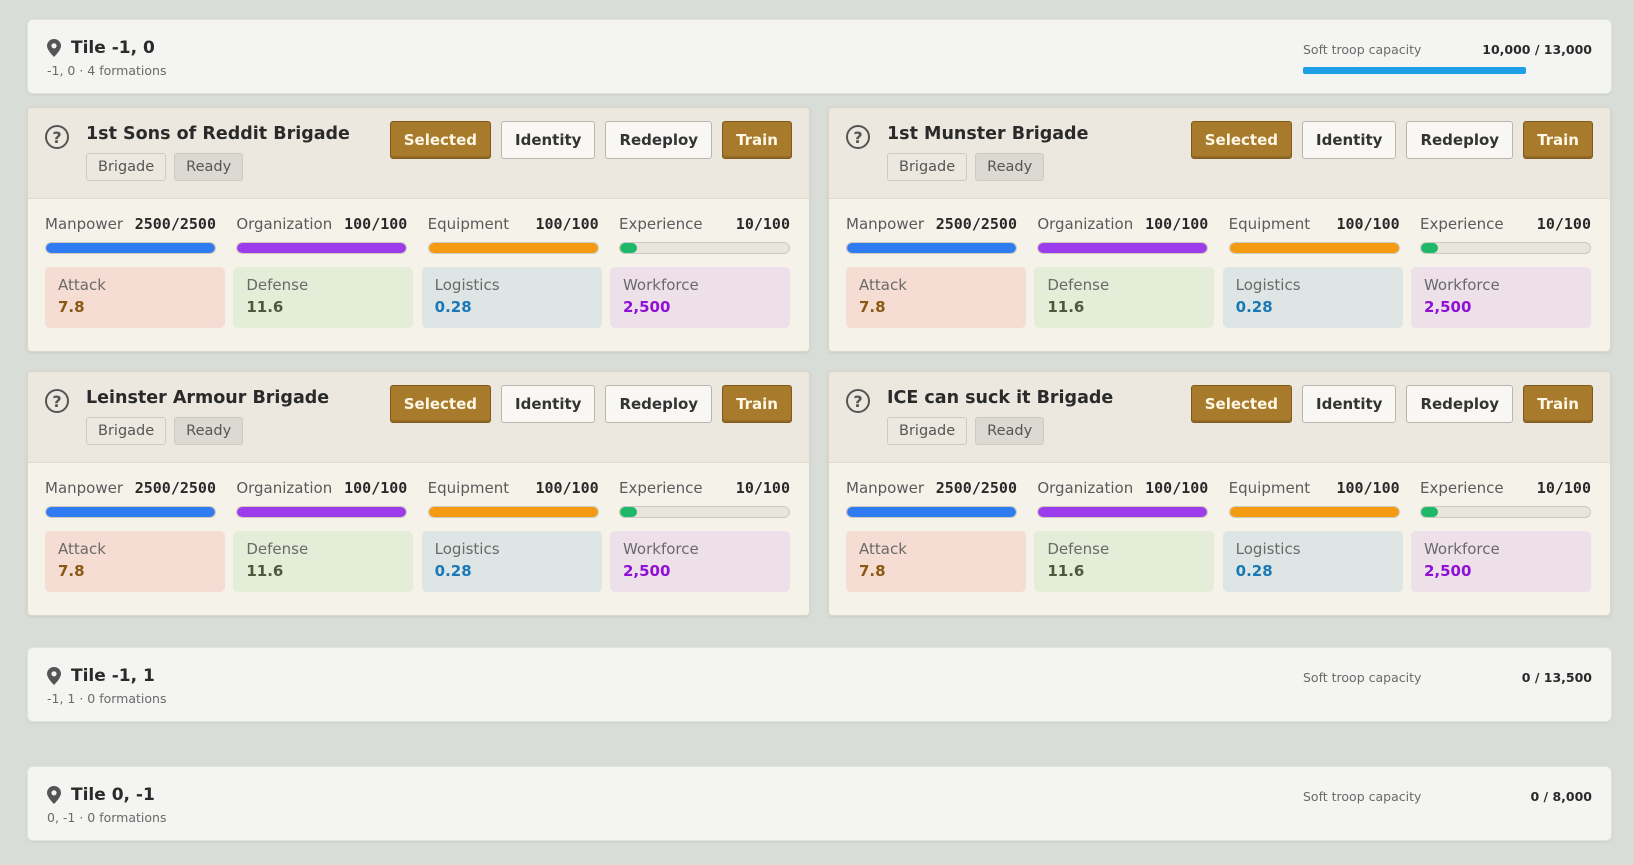 The width and height of the screenshot is (1634, 865). What do you see at coordinates (277, 285) in the screenshot?
I see `defense-label: Defense` at bounding box center [277, 285].